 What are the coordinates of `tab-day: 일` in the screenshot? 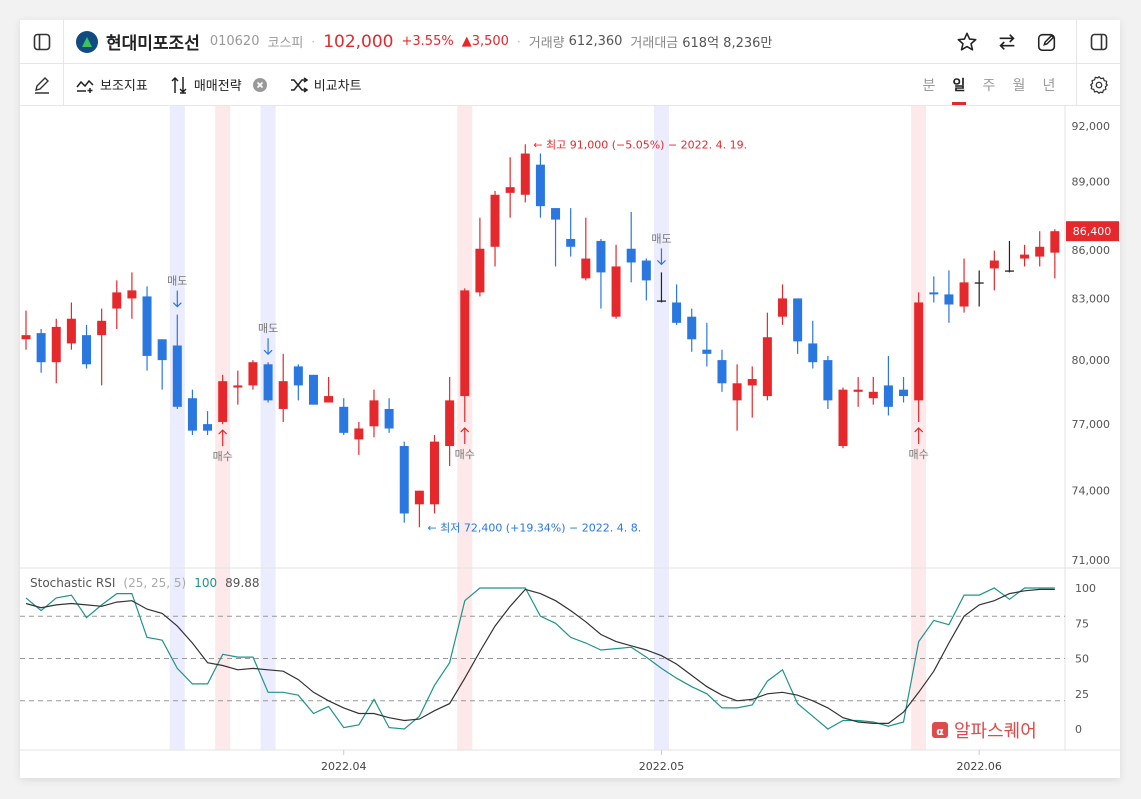 It's located at (959, 84).